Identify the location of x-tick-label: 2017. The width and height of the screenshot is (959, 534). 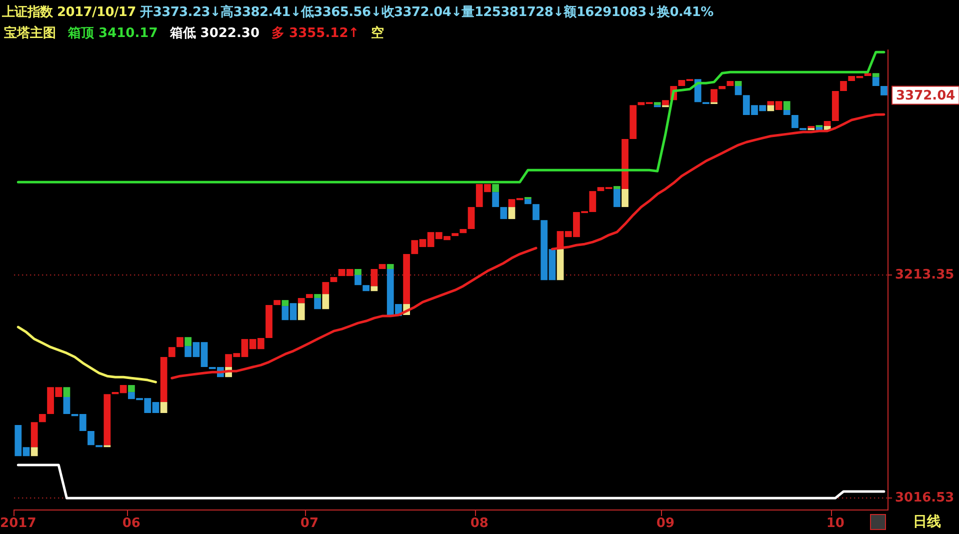
(18, 524).